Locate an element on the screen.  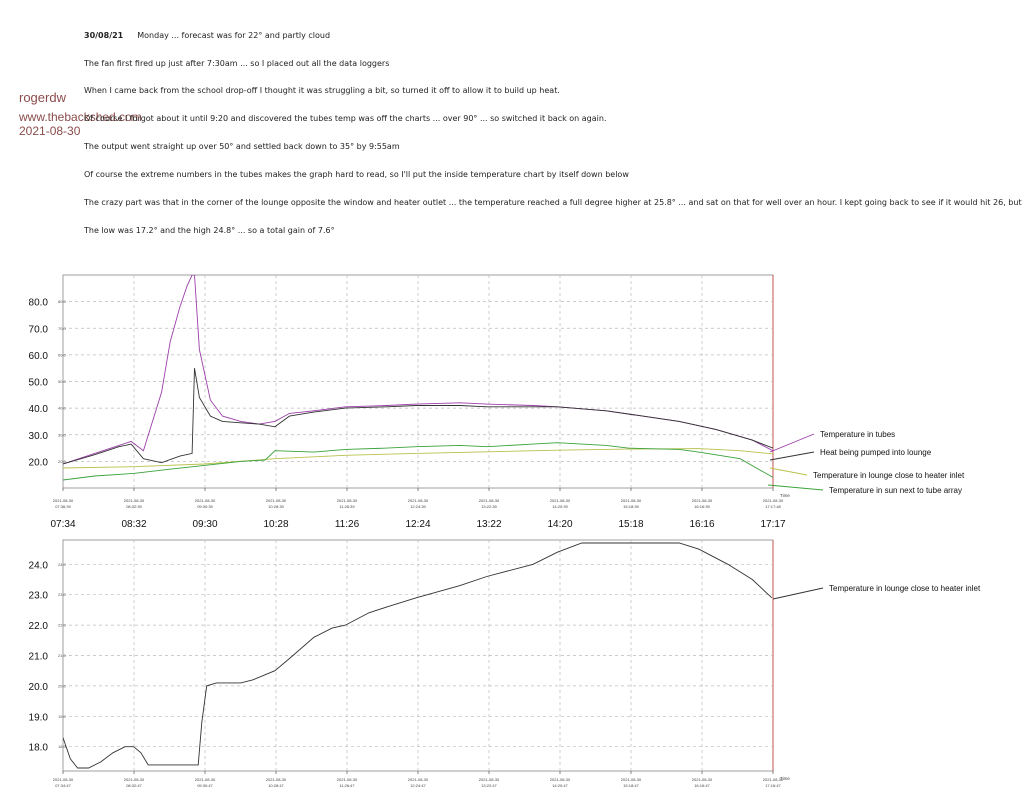
x-tick-time-label: 10:28:39 is located at coordinates (276, 506).